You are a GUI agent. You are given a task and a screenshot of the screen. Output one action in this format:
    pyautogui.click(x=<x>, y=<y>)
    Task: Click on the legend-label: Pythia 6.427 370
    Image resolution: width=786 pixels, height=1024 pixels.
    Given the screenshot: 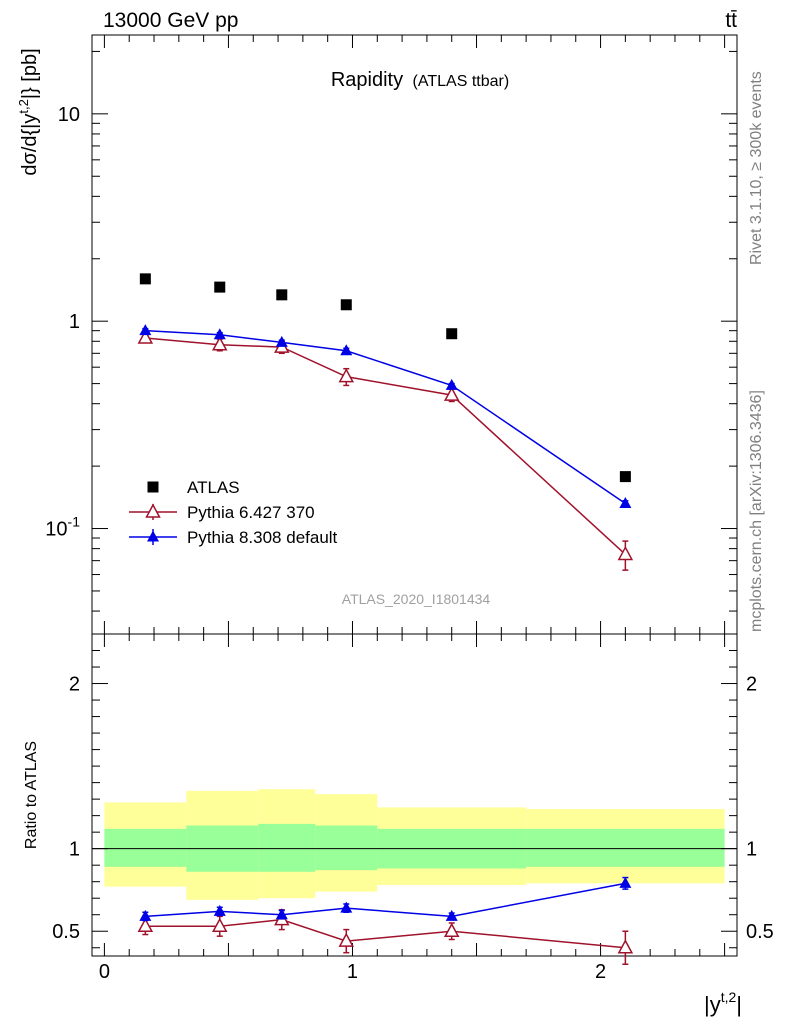 What is the action you would take?
    pyautogui.click(x=251, y=512)
    